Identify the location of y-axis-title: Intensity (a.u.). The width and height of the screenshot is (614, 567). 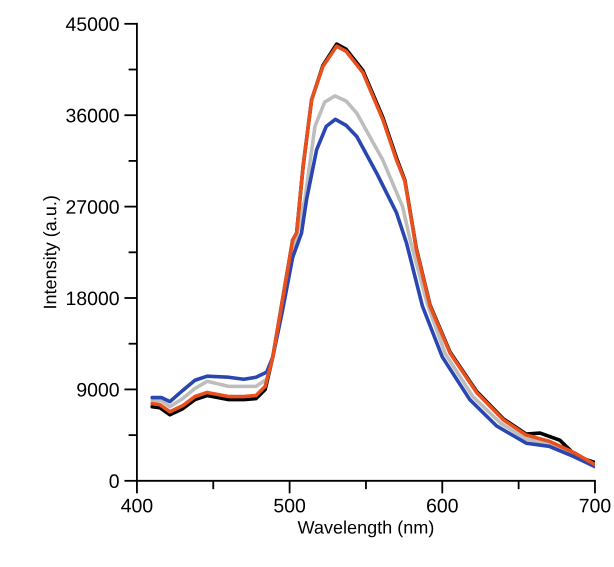
(51, 252).